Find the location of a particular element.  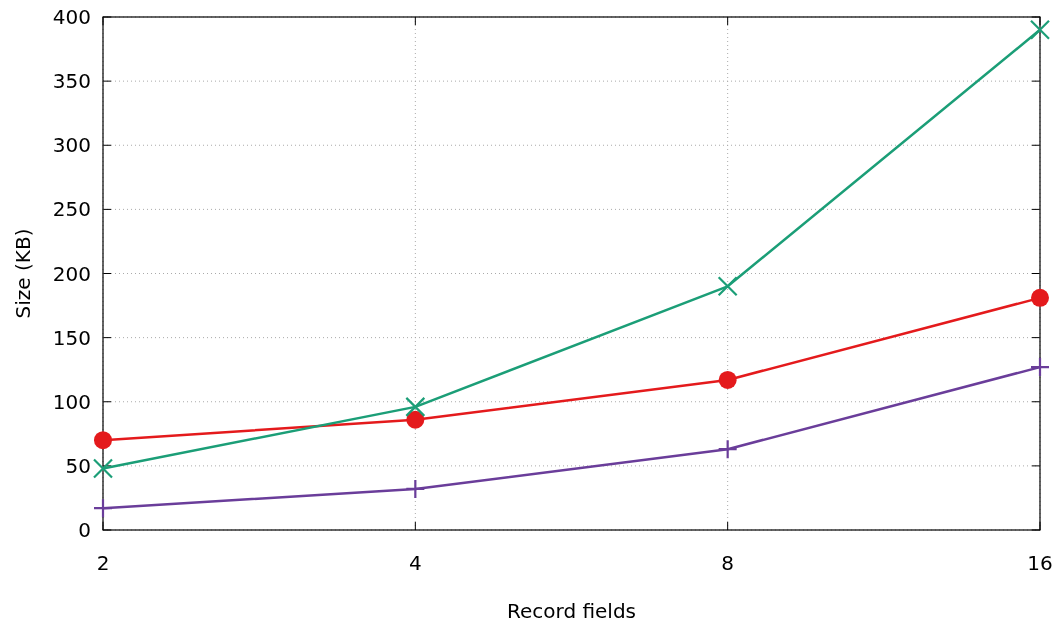

y-tick-label: 350 is located at coordinates (71, 81).